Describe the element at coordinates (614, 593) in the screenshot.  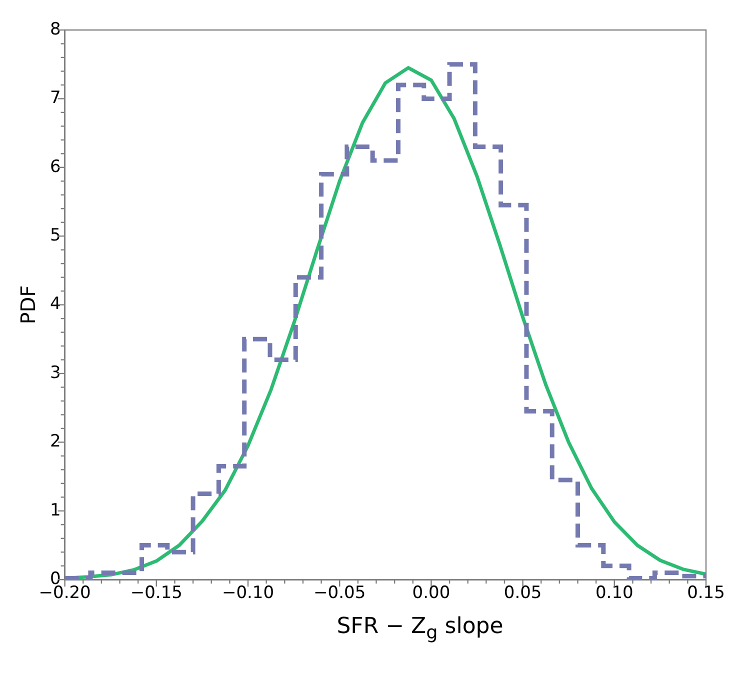
I see `x-tick-label: 0.10` at that location.